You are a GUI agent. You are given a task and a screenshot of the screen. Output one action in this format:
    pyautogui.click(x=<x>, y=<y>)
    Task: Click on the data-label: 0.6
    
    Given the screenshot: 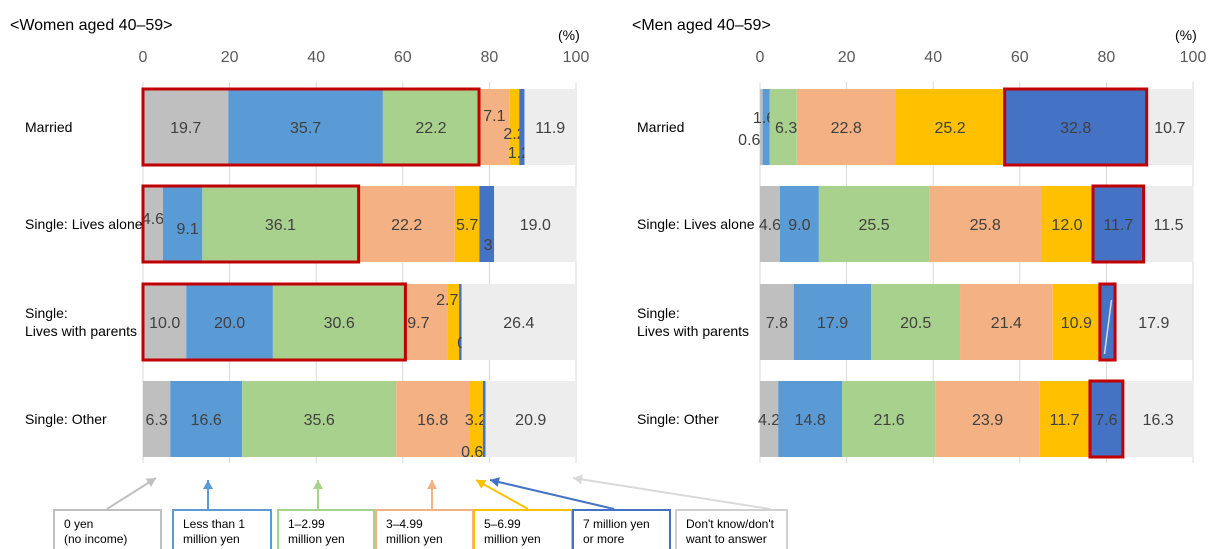 What is the action you would take?
    pyautogui.click(x=472, y=452)
    